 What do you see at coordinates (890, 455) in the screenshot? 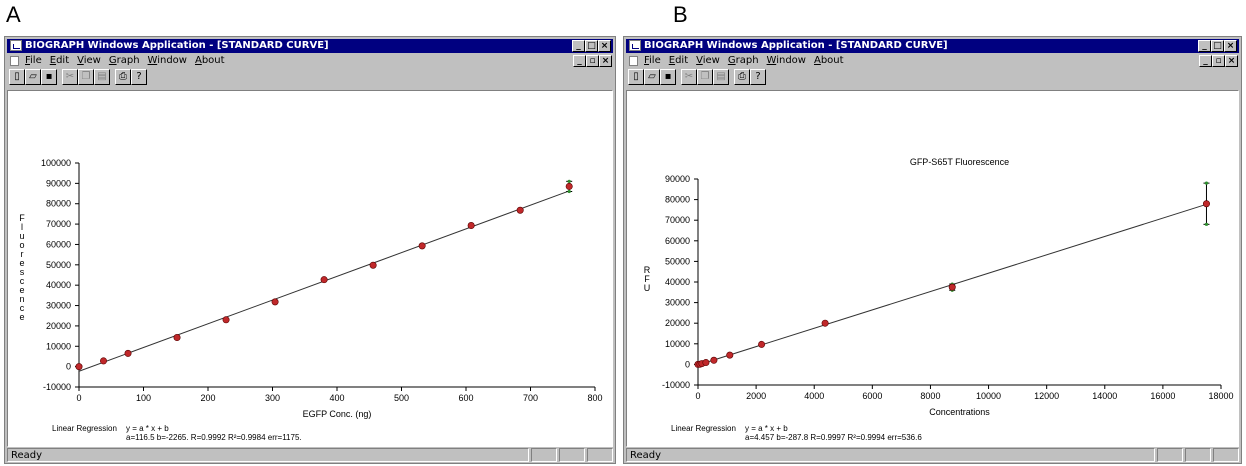
I see `status-text: Ready` at bounding box center [890, 455].